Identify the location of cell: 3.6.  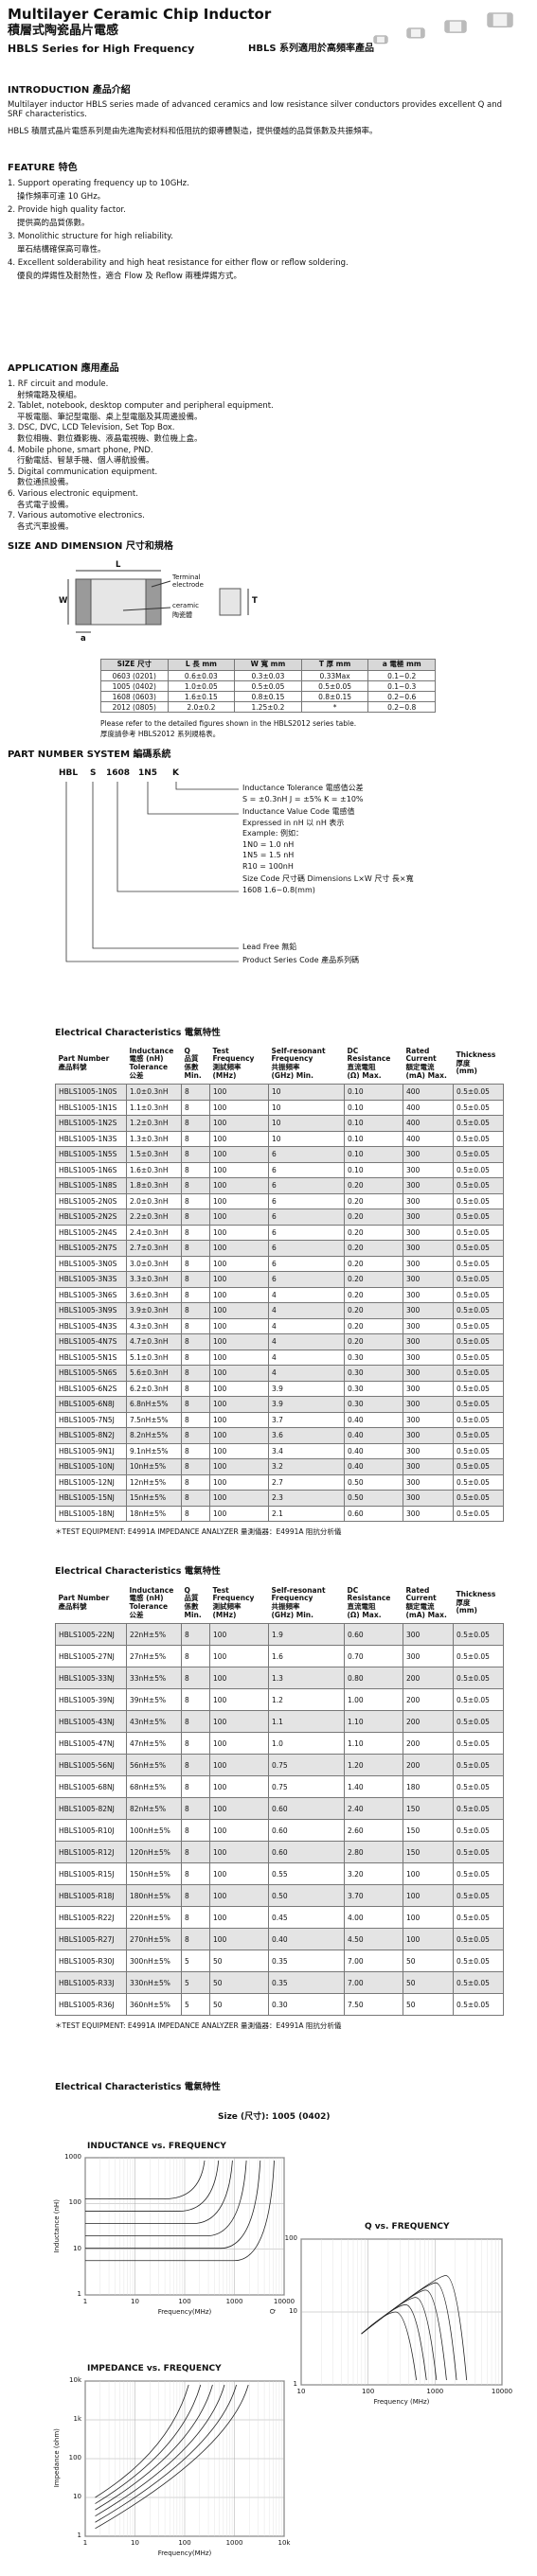
(306, 1435).